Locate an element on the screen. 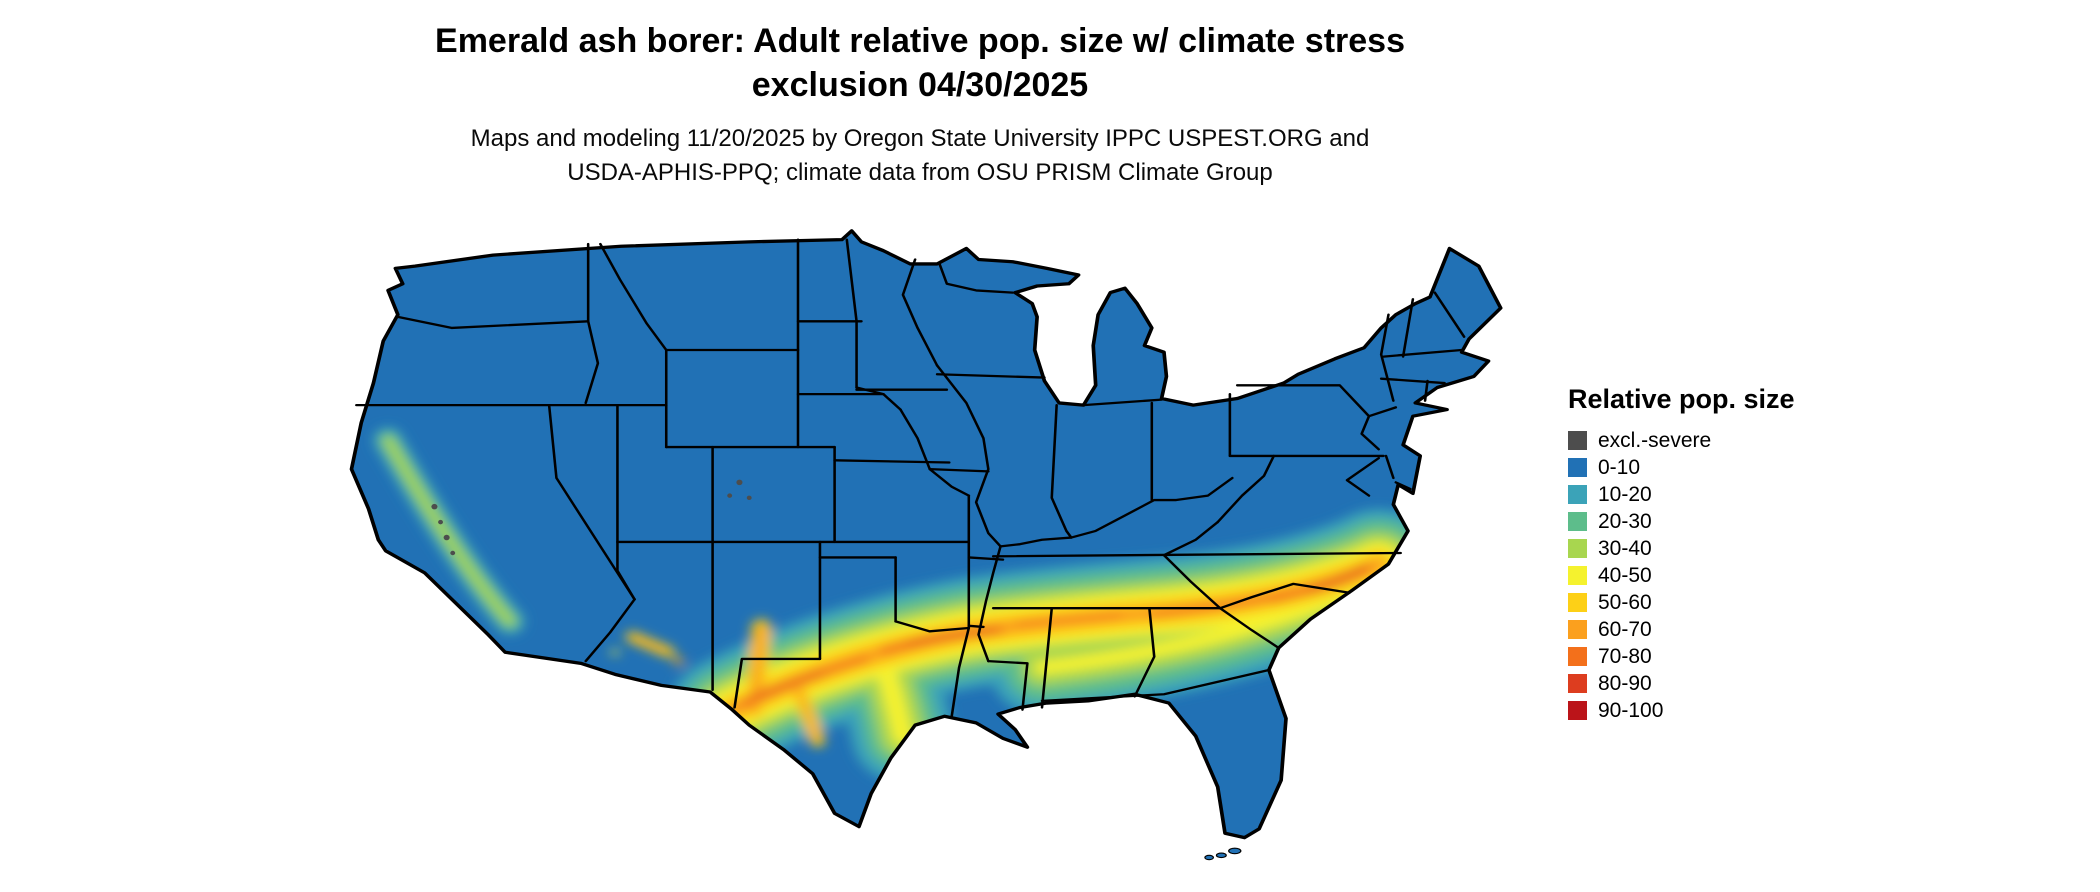 This screenshot has width=2100, height=892. legend-item: 90-100 is located at coordinates (1681, 710).